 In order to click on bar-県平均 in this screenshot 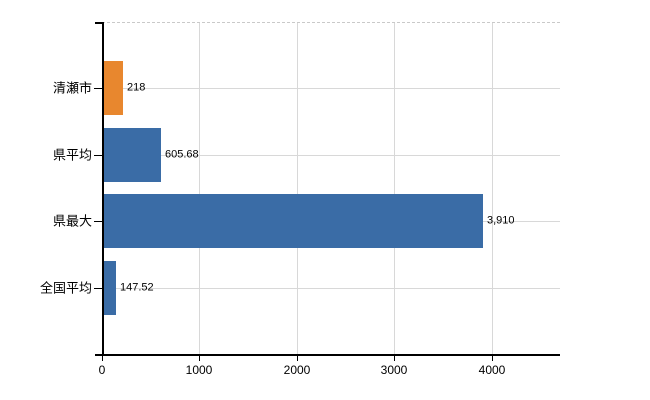, I will do `click(131, 155)`.